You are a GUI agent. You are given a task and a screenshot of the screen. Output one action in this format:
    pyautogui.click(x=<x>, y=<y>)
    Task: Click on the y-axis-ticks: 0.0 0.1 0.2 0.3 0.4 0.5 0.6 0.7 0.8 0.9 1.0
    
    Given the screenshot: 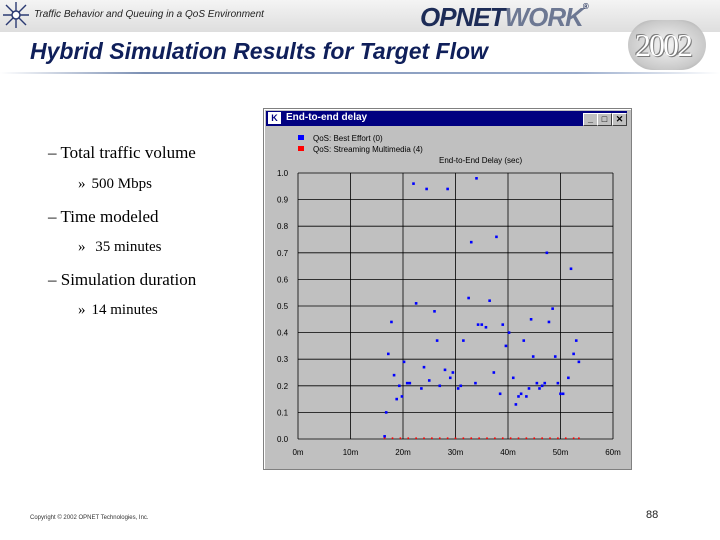 What is the action you would take?
    pyautogui.click(x=283, y=306)
    